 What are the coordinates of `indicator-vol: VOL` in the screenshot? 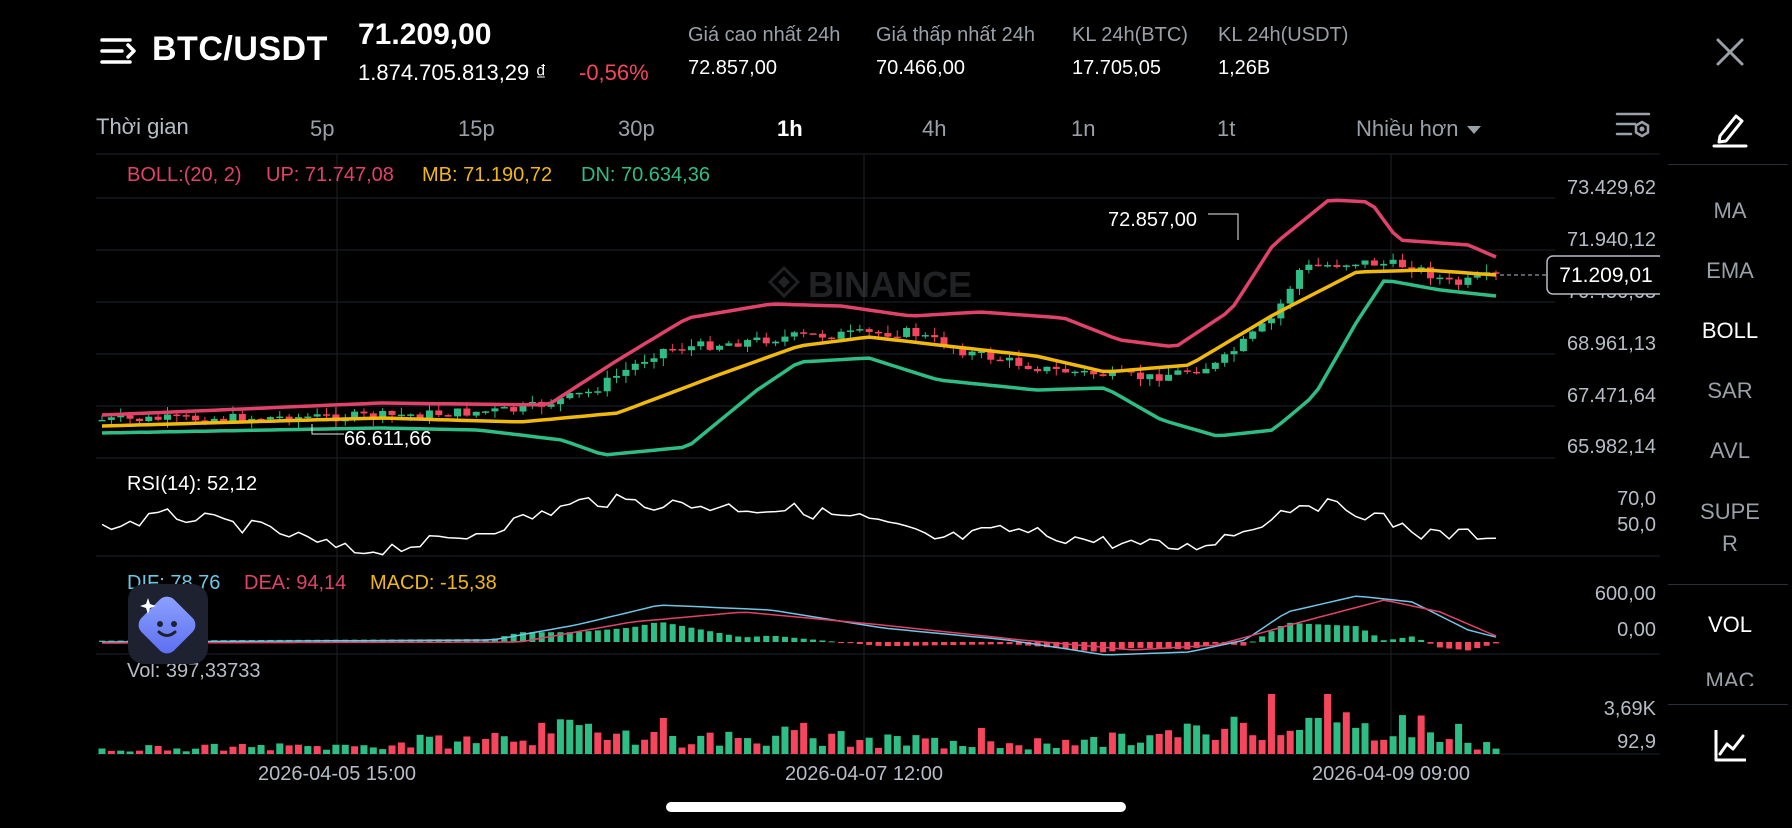 It's located at (1730, 624).